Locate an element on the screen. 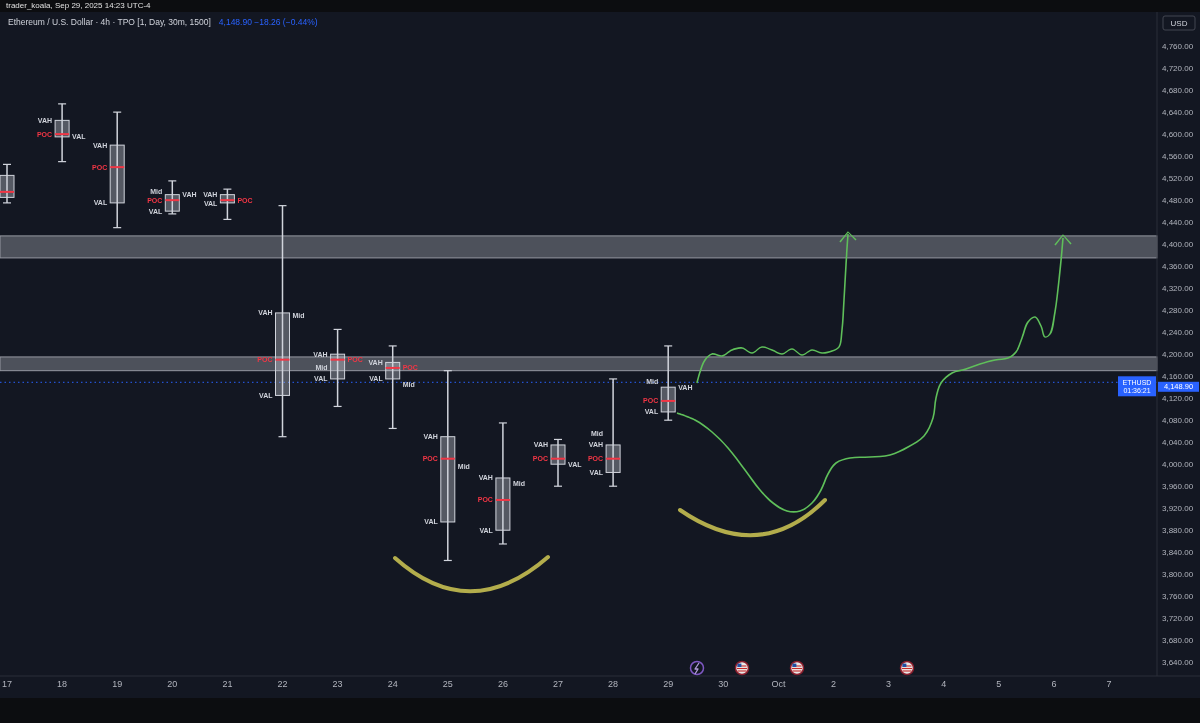  text: Ethereum / U.S. Dollar · 4h · TPO [1, Day, 30m, 1500] is located at coordinates (109, 22).